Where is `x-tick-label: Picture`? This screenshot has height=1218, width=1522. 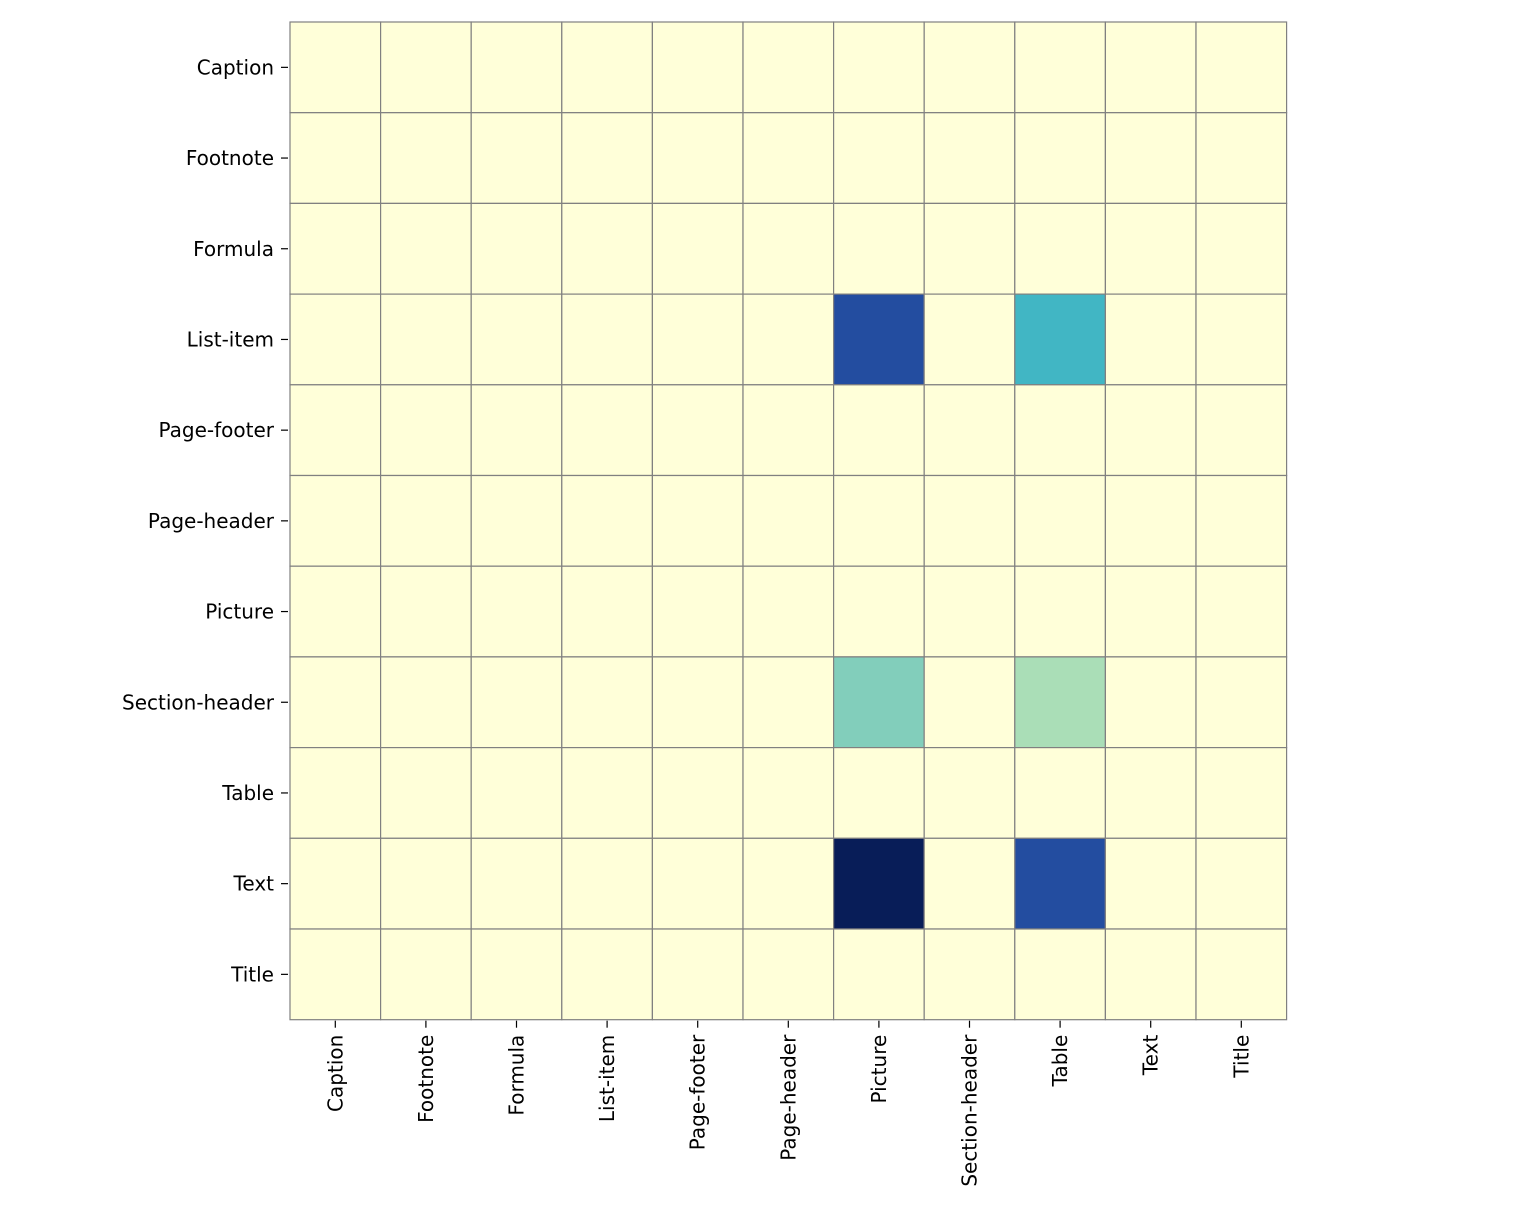 x-tick-label: Picture is located at coordinates (879, 1069).